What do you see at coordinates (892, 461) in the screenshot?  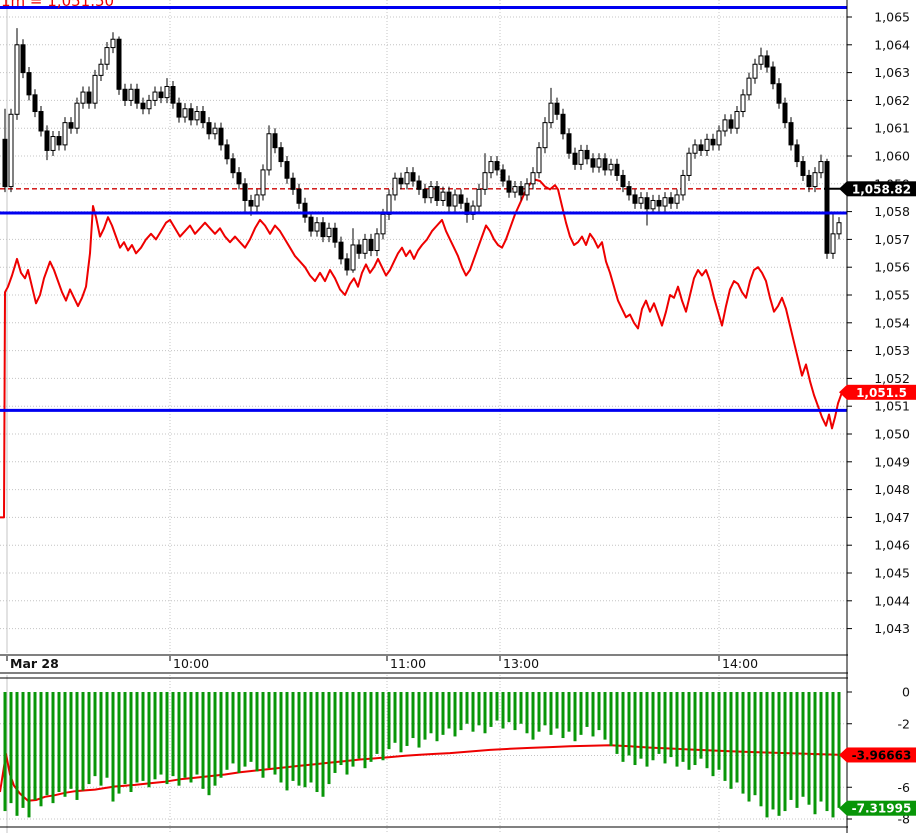 I see `y-axis-label: 1,049` at bounding box center [892, 461].